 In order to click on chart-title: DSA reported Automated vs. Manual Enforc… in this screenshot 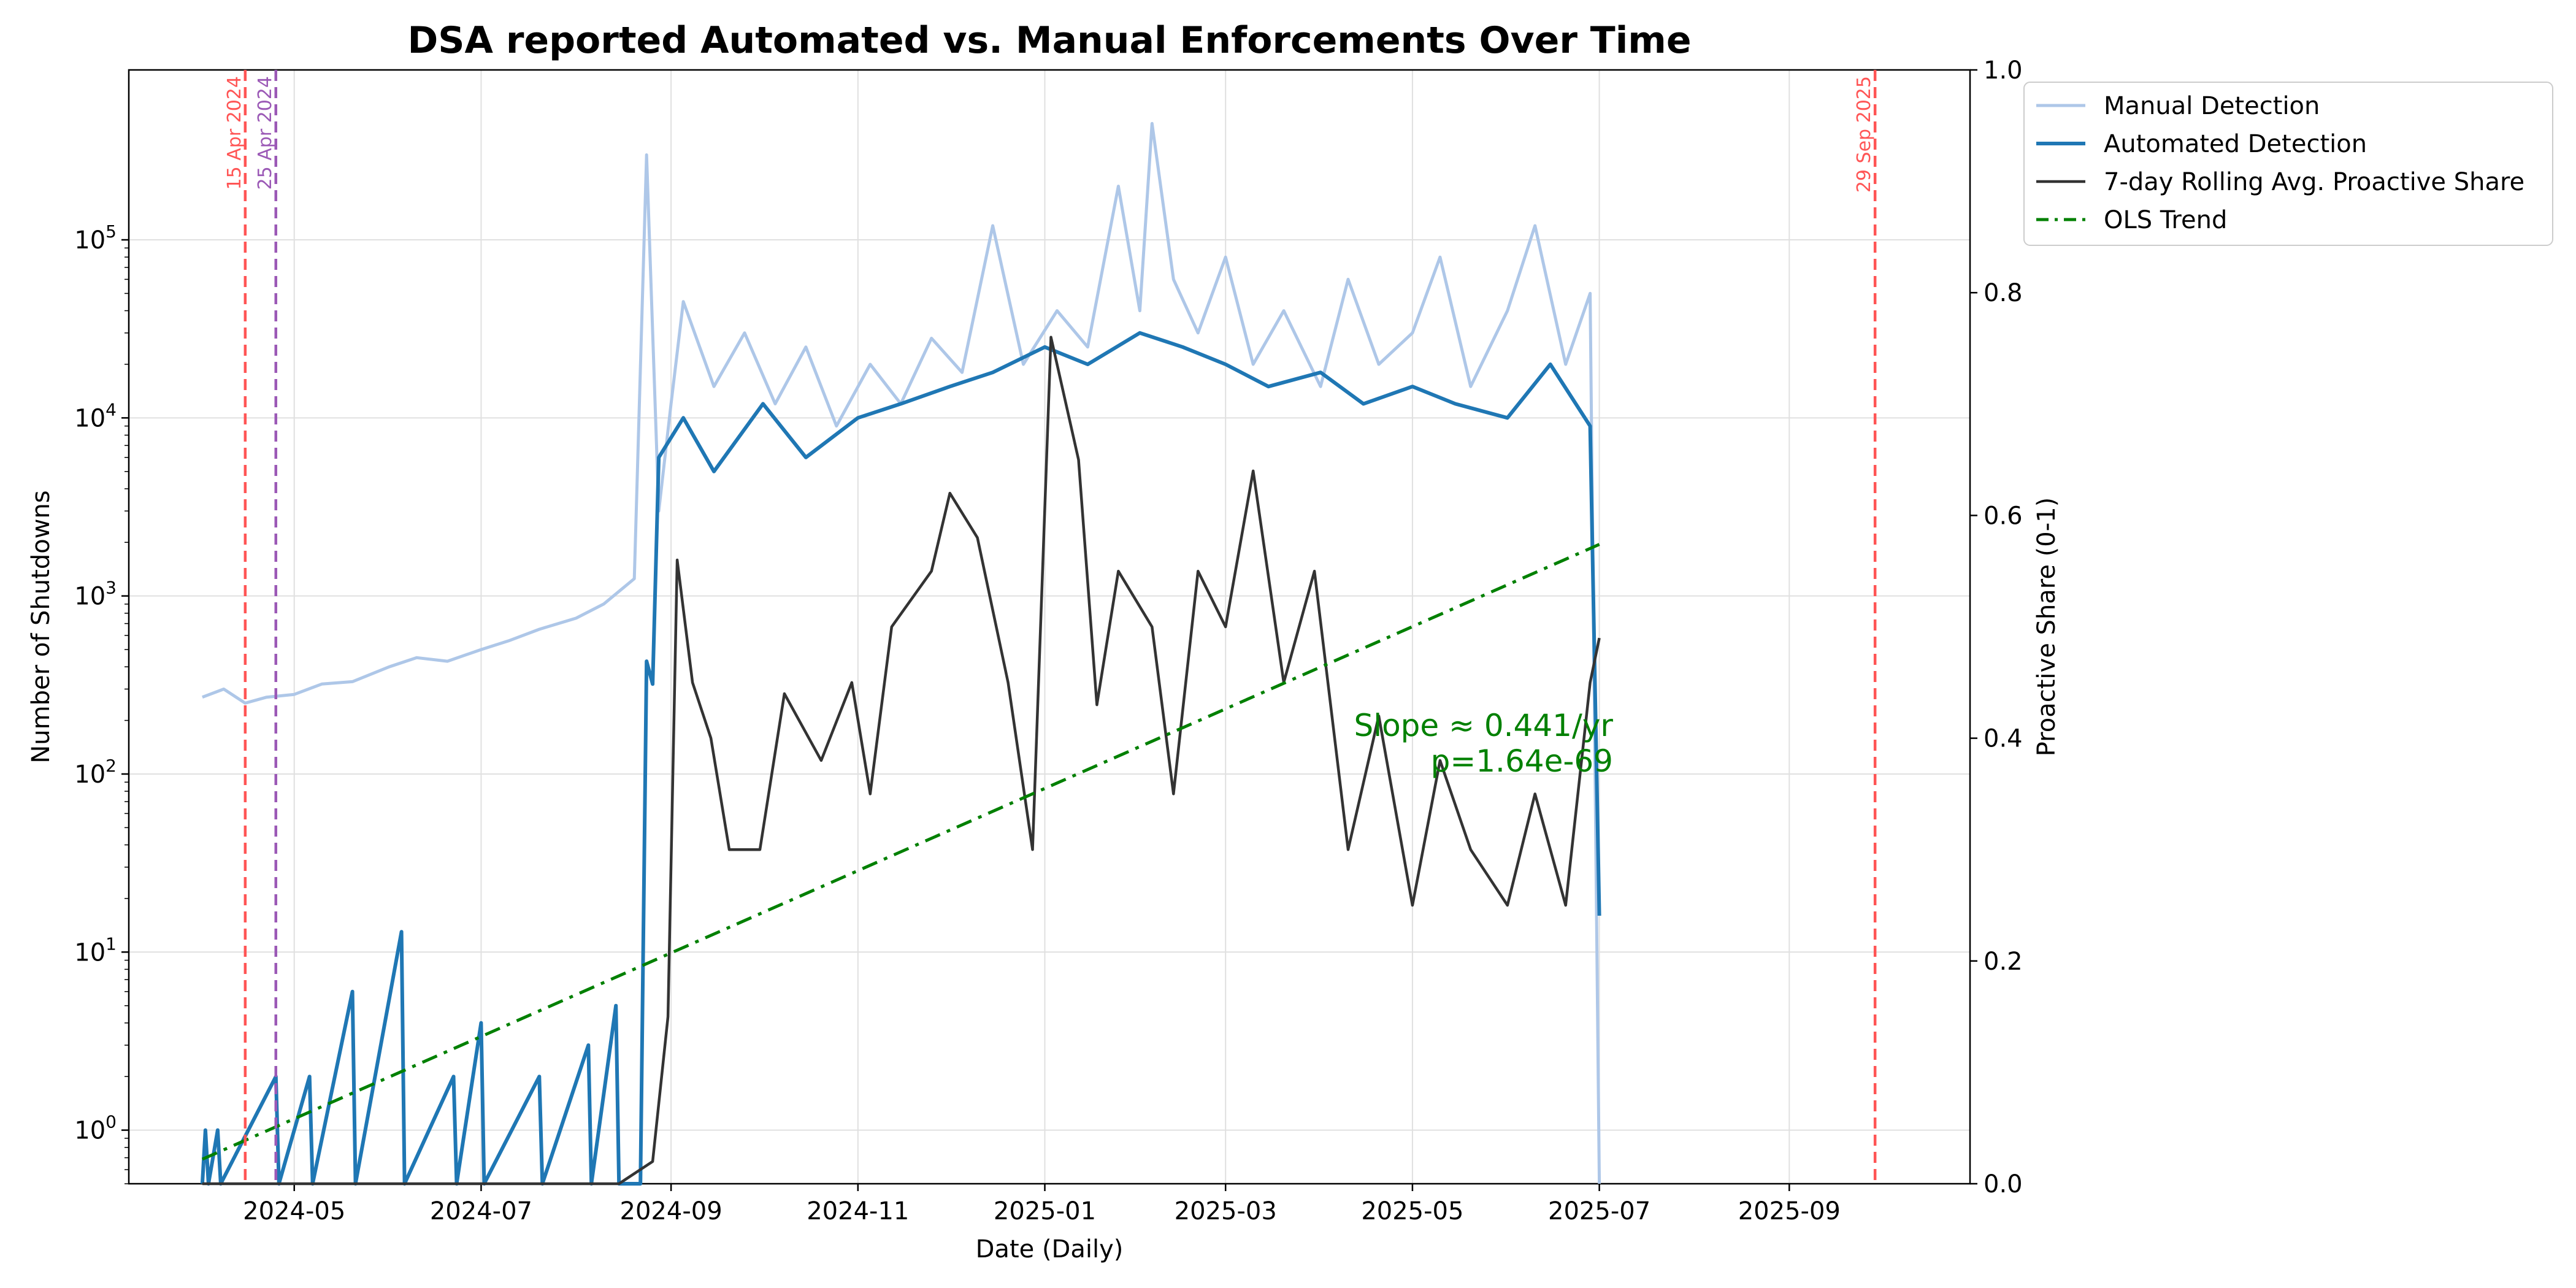, I will do `click(1049, 40)`.